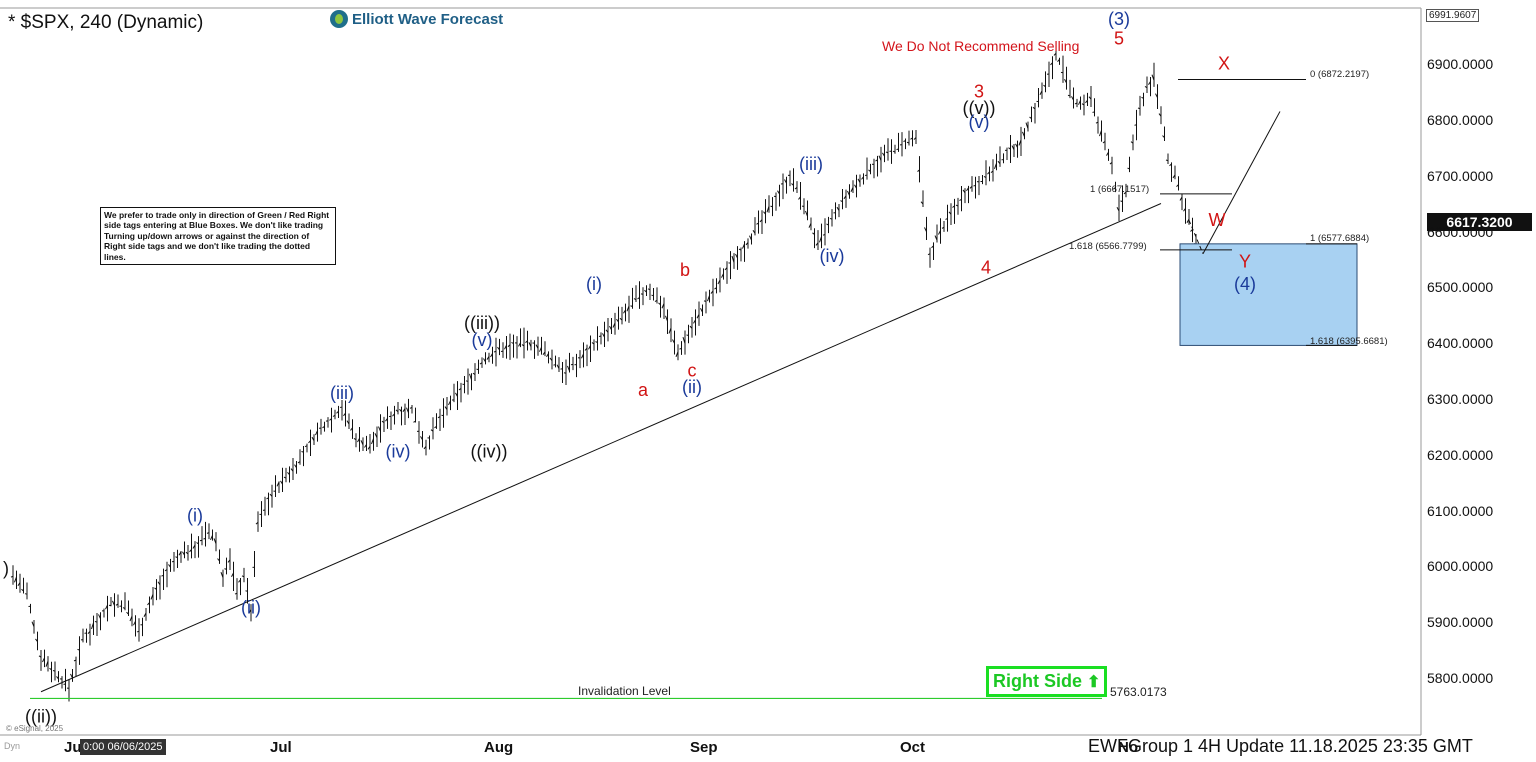 Image resolution: width=1536 pixels, height=762 pixels. I want to click on wave-label: ((ii)), so click(41, 716).